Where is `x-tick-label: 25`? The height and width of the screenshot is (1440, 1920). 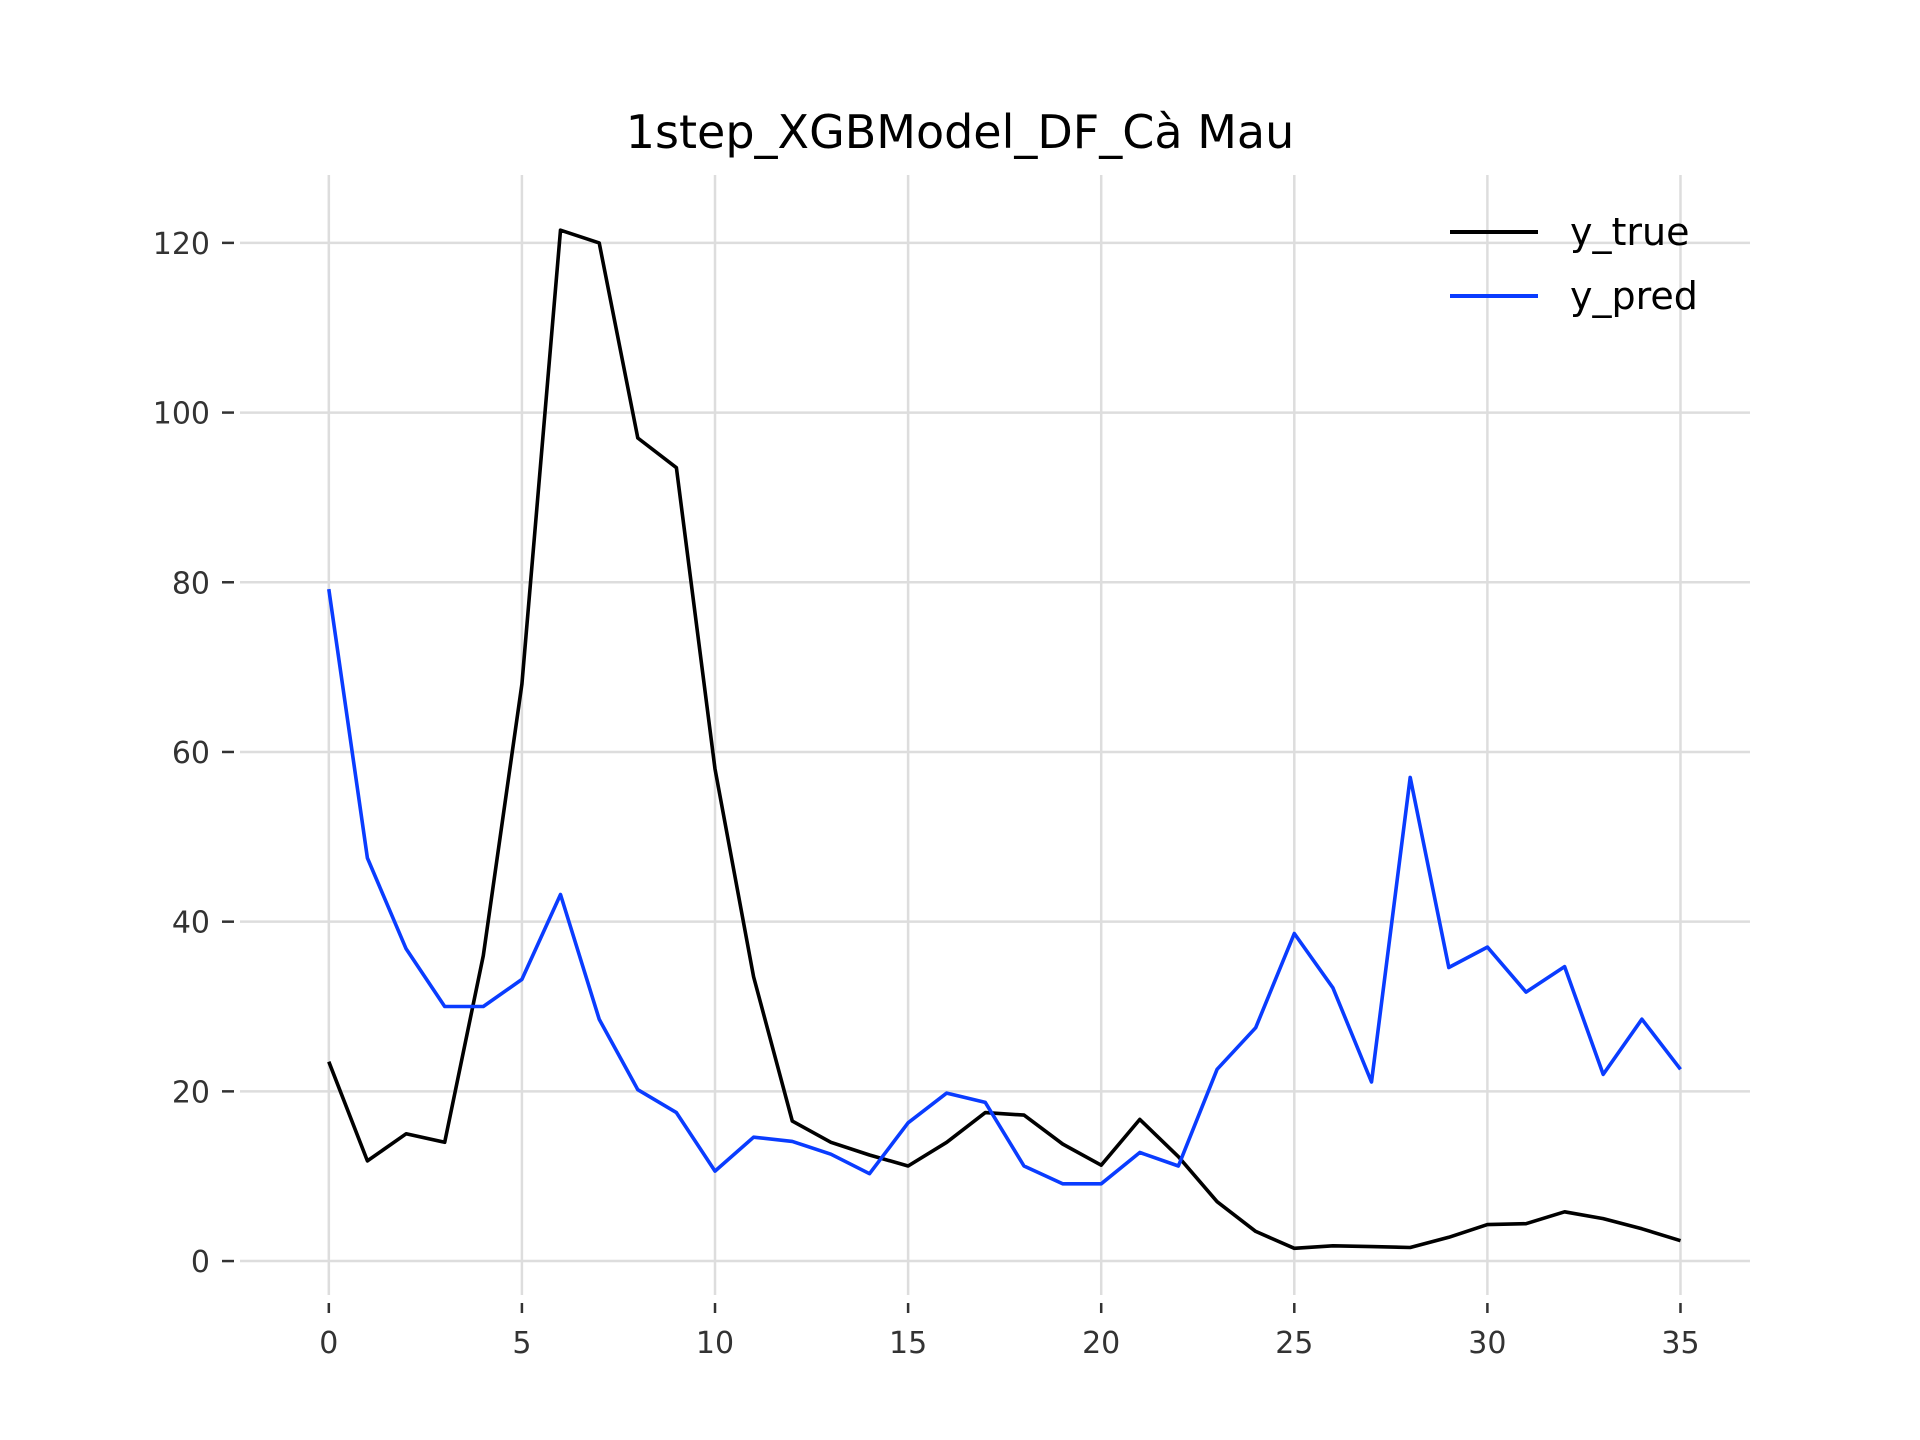 x-tick-label: 25 is located at coordinates (1294, 1343).